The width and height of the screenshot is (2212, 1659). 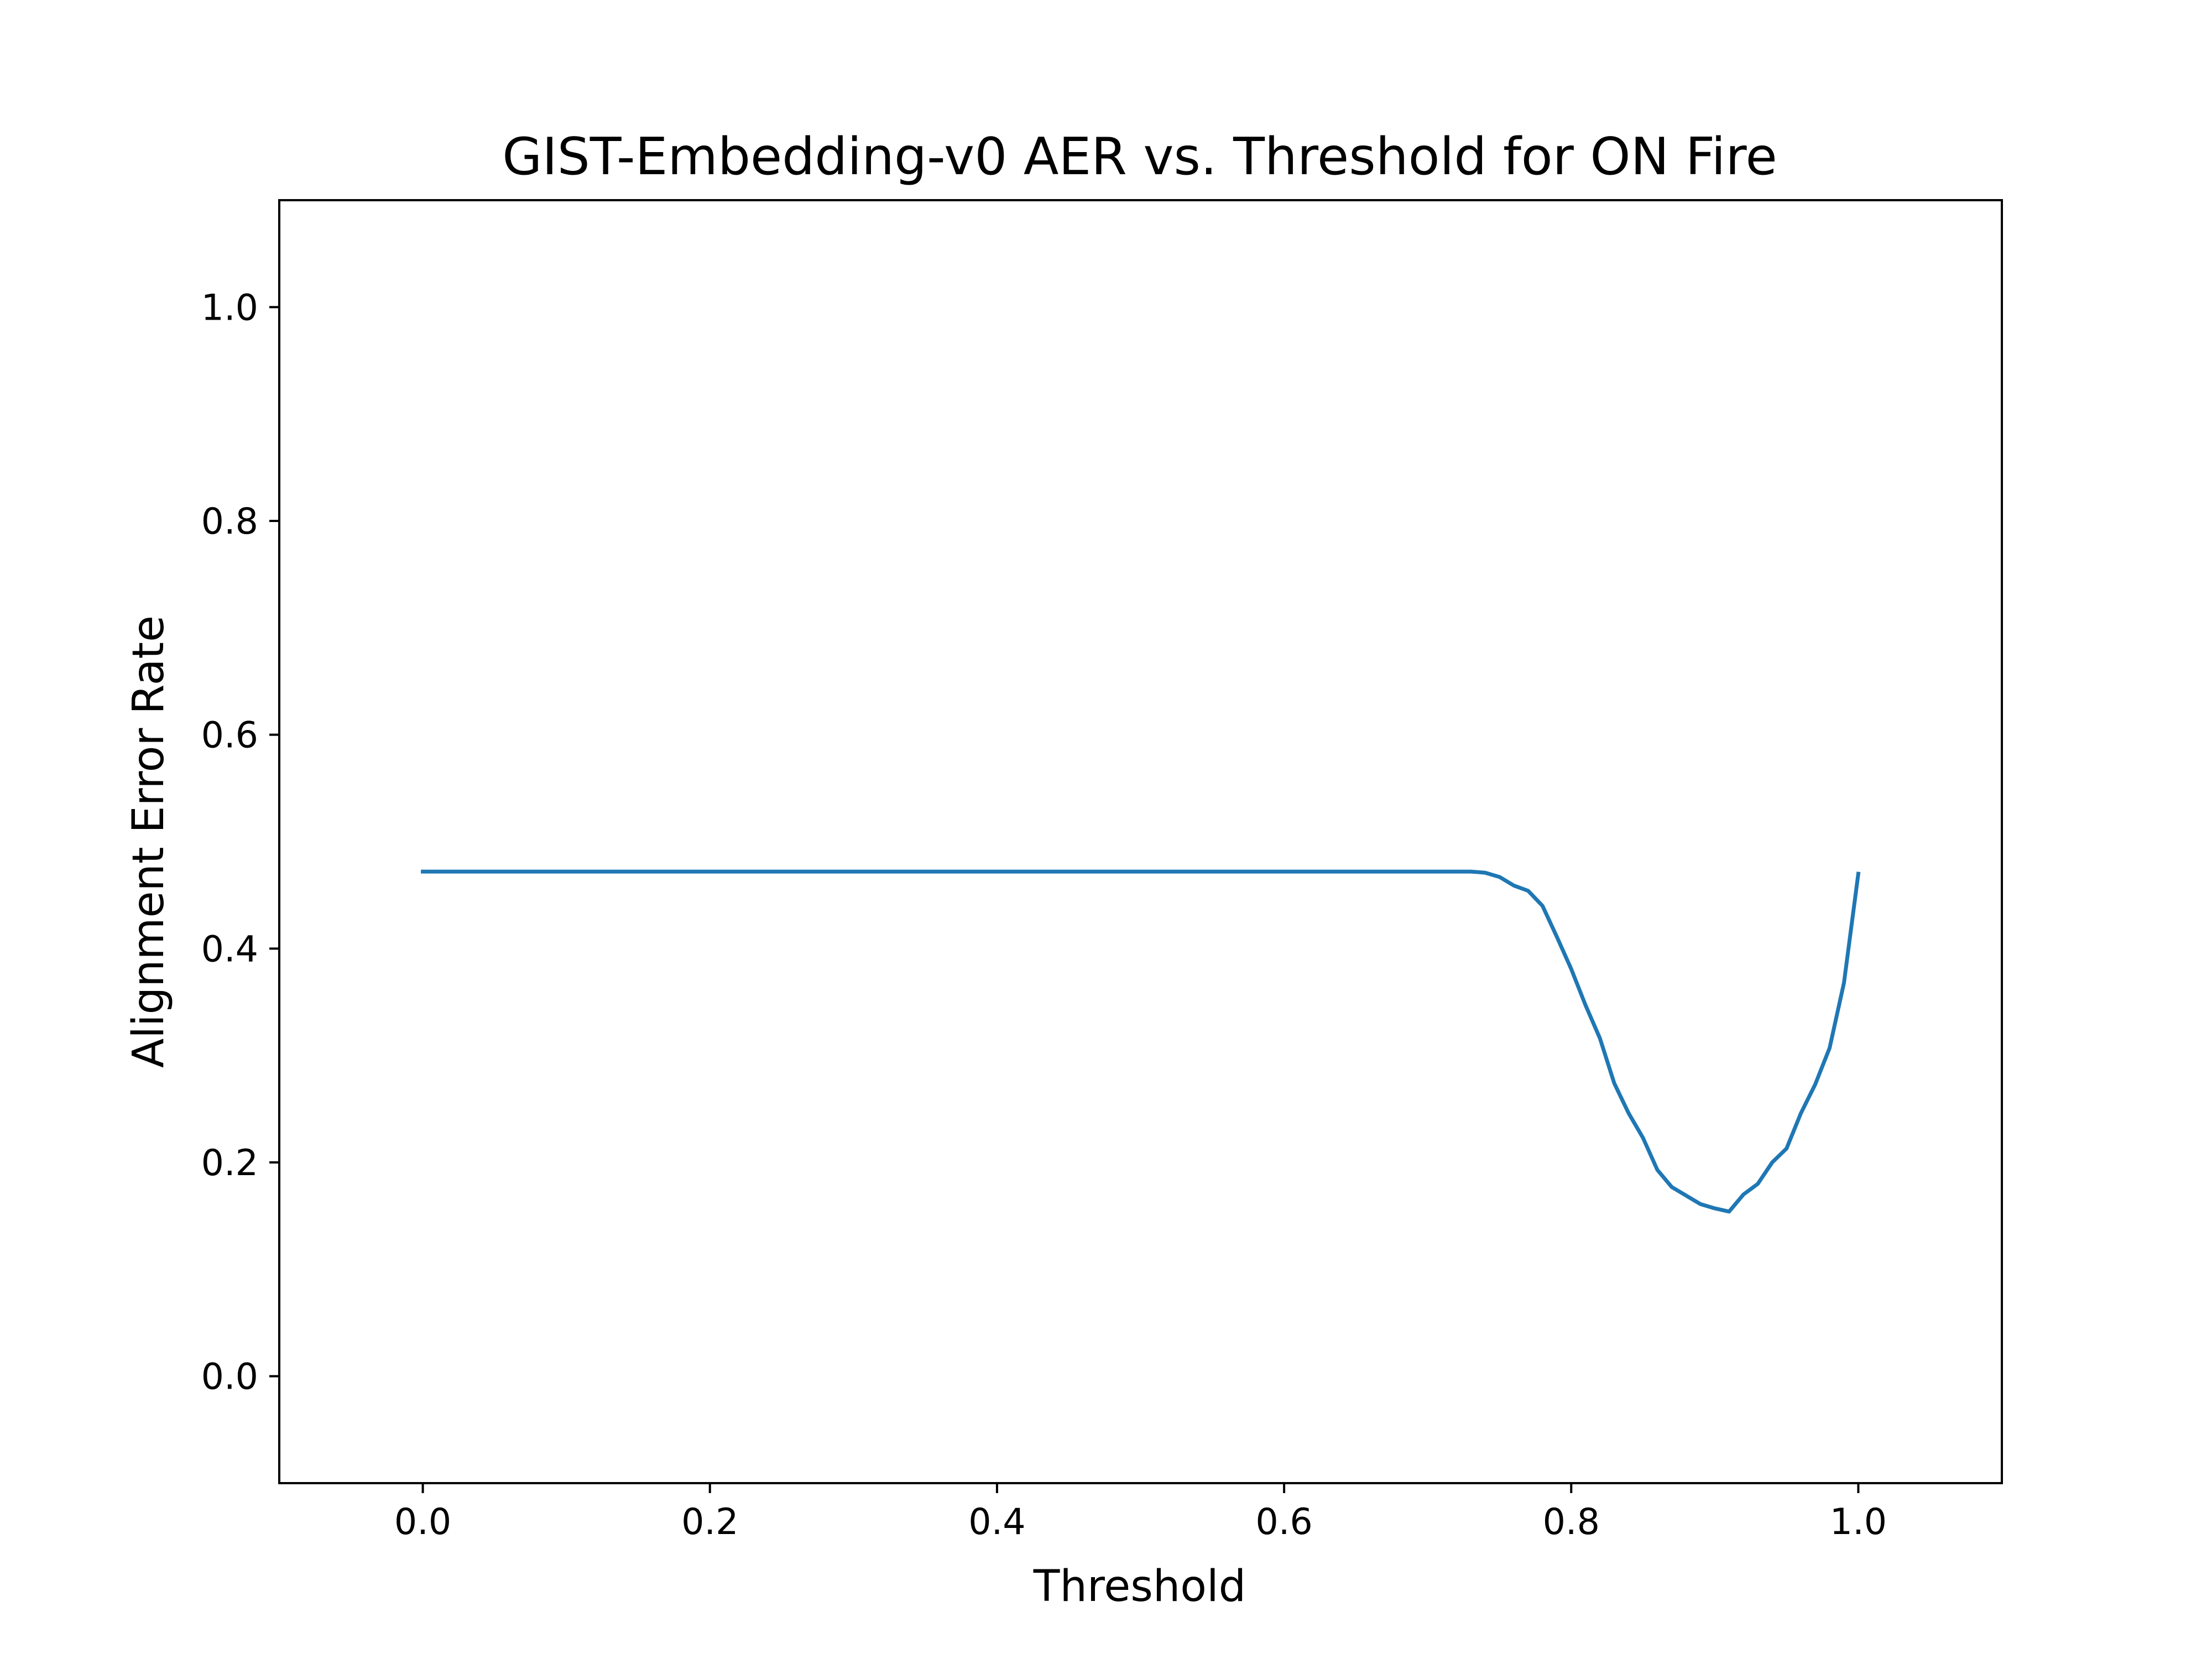 I want to click on y-axis: 0.0 0.2 0.4 0.6 0.8 1.0, so click(x=240, y=843).